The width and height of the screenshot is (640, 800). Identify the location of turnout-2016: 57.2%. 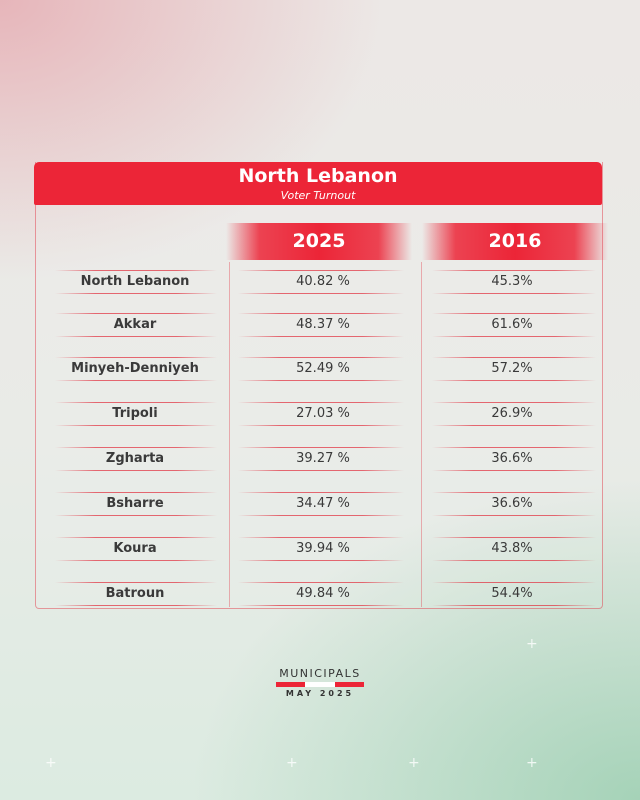
(512, 368).